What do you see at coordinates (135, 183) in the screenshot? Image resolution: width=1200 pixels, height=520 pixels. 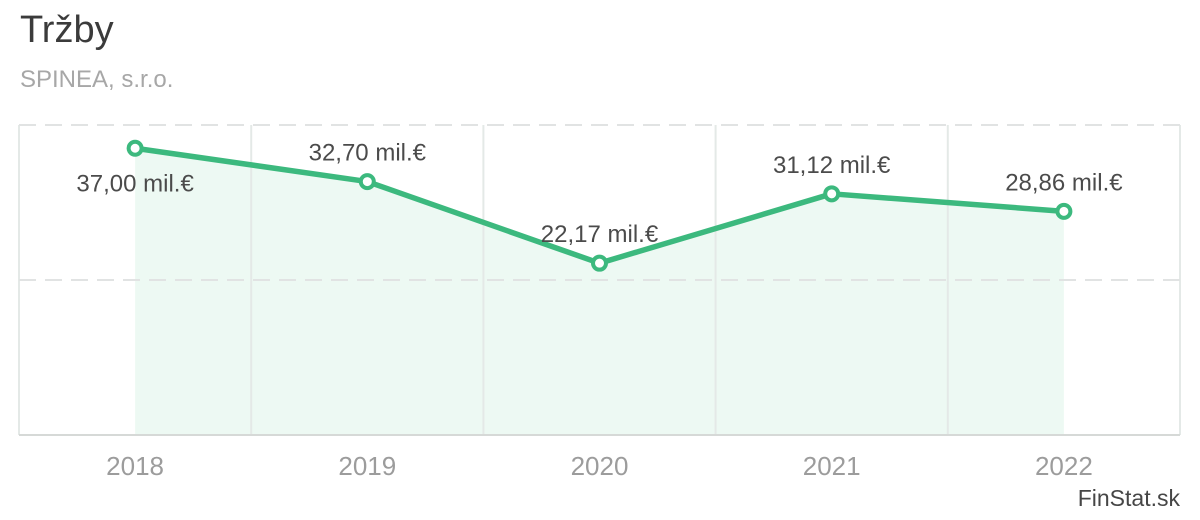 I see `point-value-label-2018: 37,00 mil.€` at bounding box center [135, 183].